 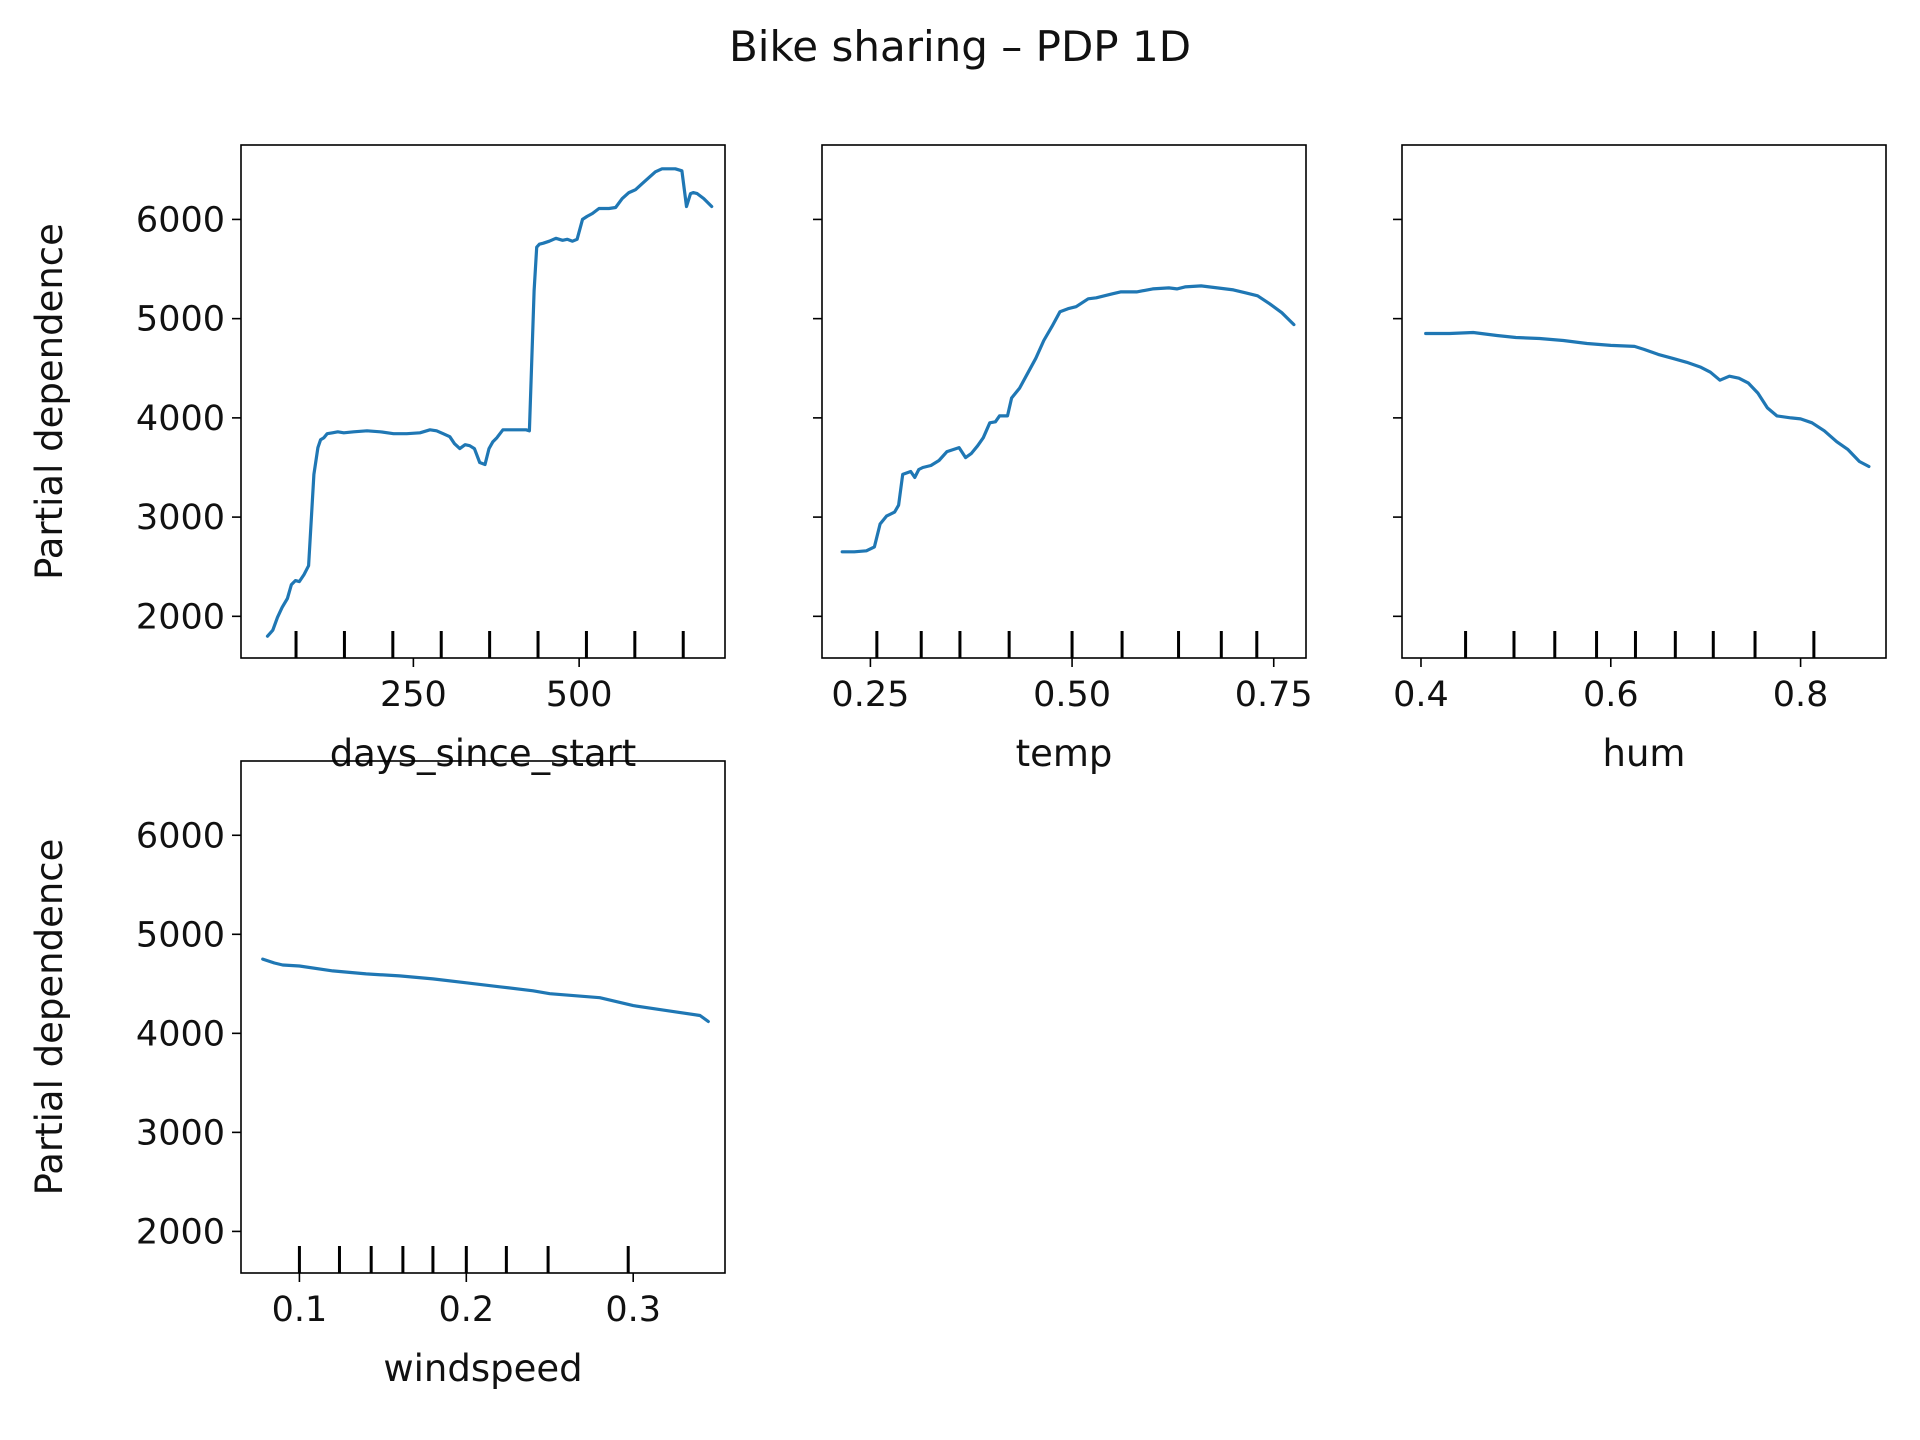 What do you see at coordinates (1274, 695) in the screenshot?
I see `panel-temp-xtick-label: 0.75` at bounding box center [1274, 695].